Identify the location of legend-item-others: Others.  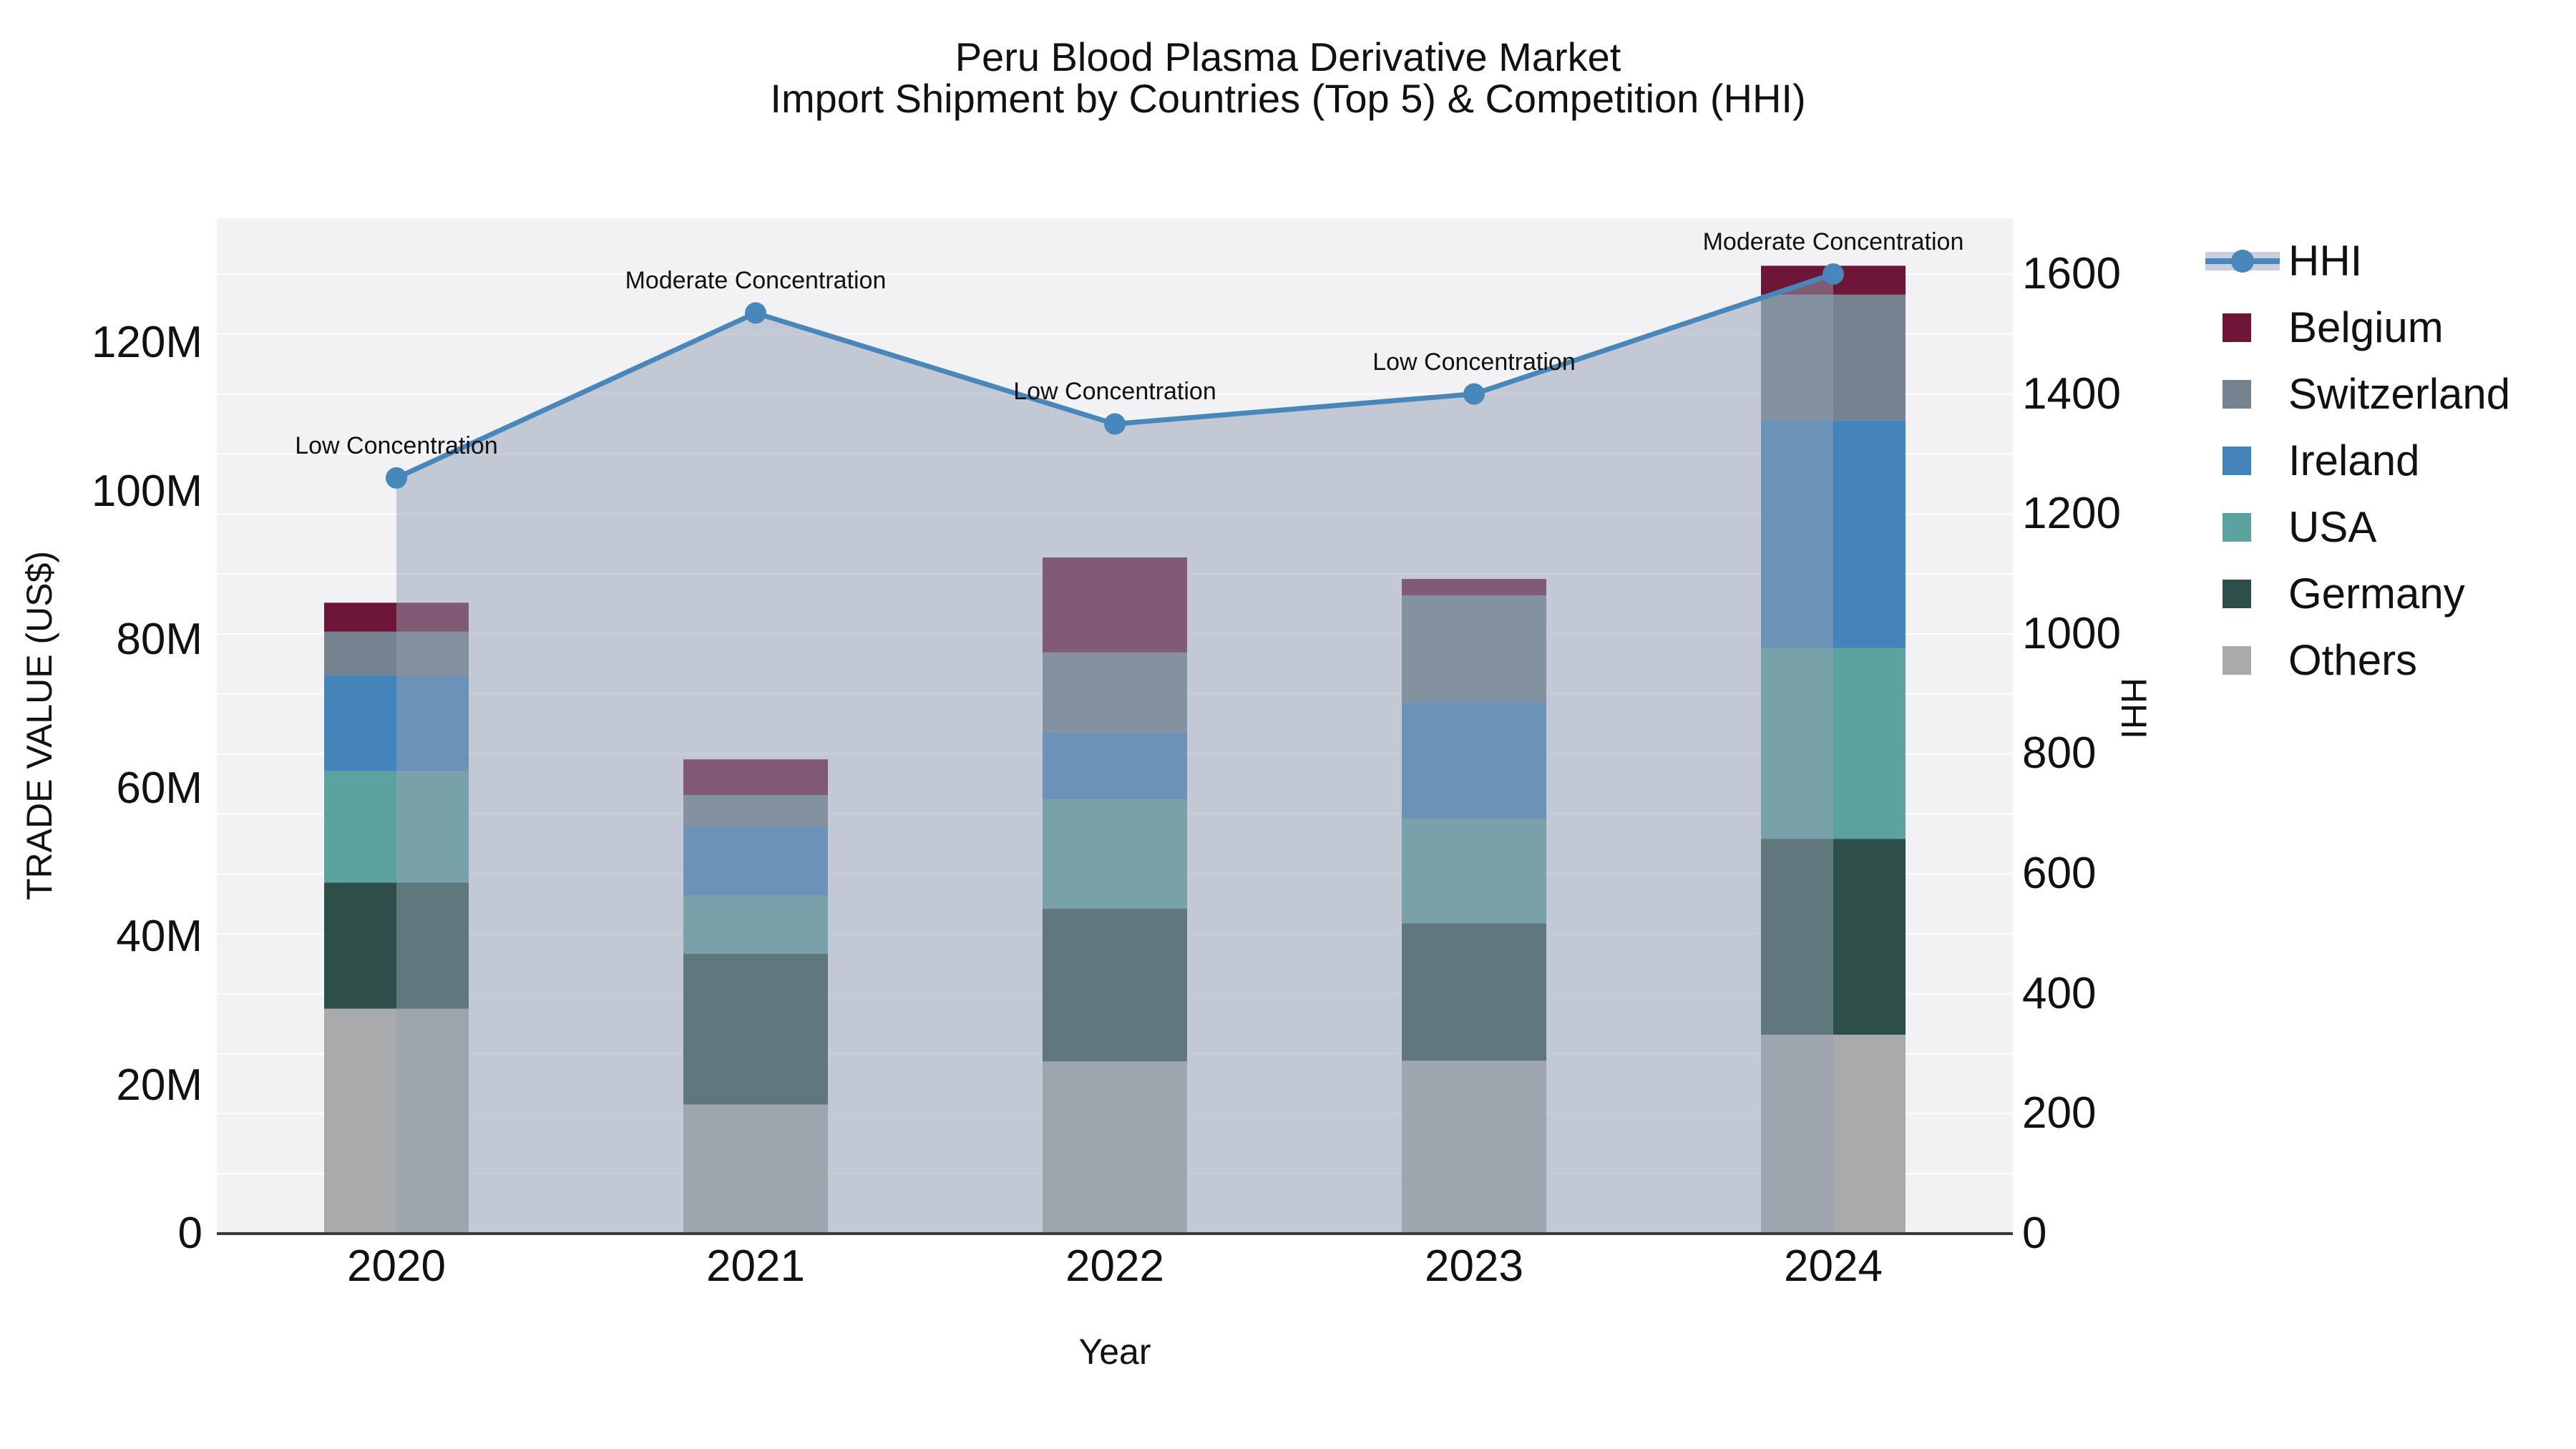
(2353, 660).